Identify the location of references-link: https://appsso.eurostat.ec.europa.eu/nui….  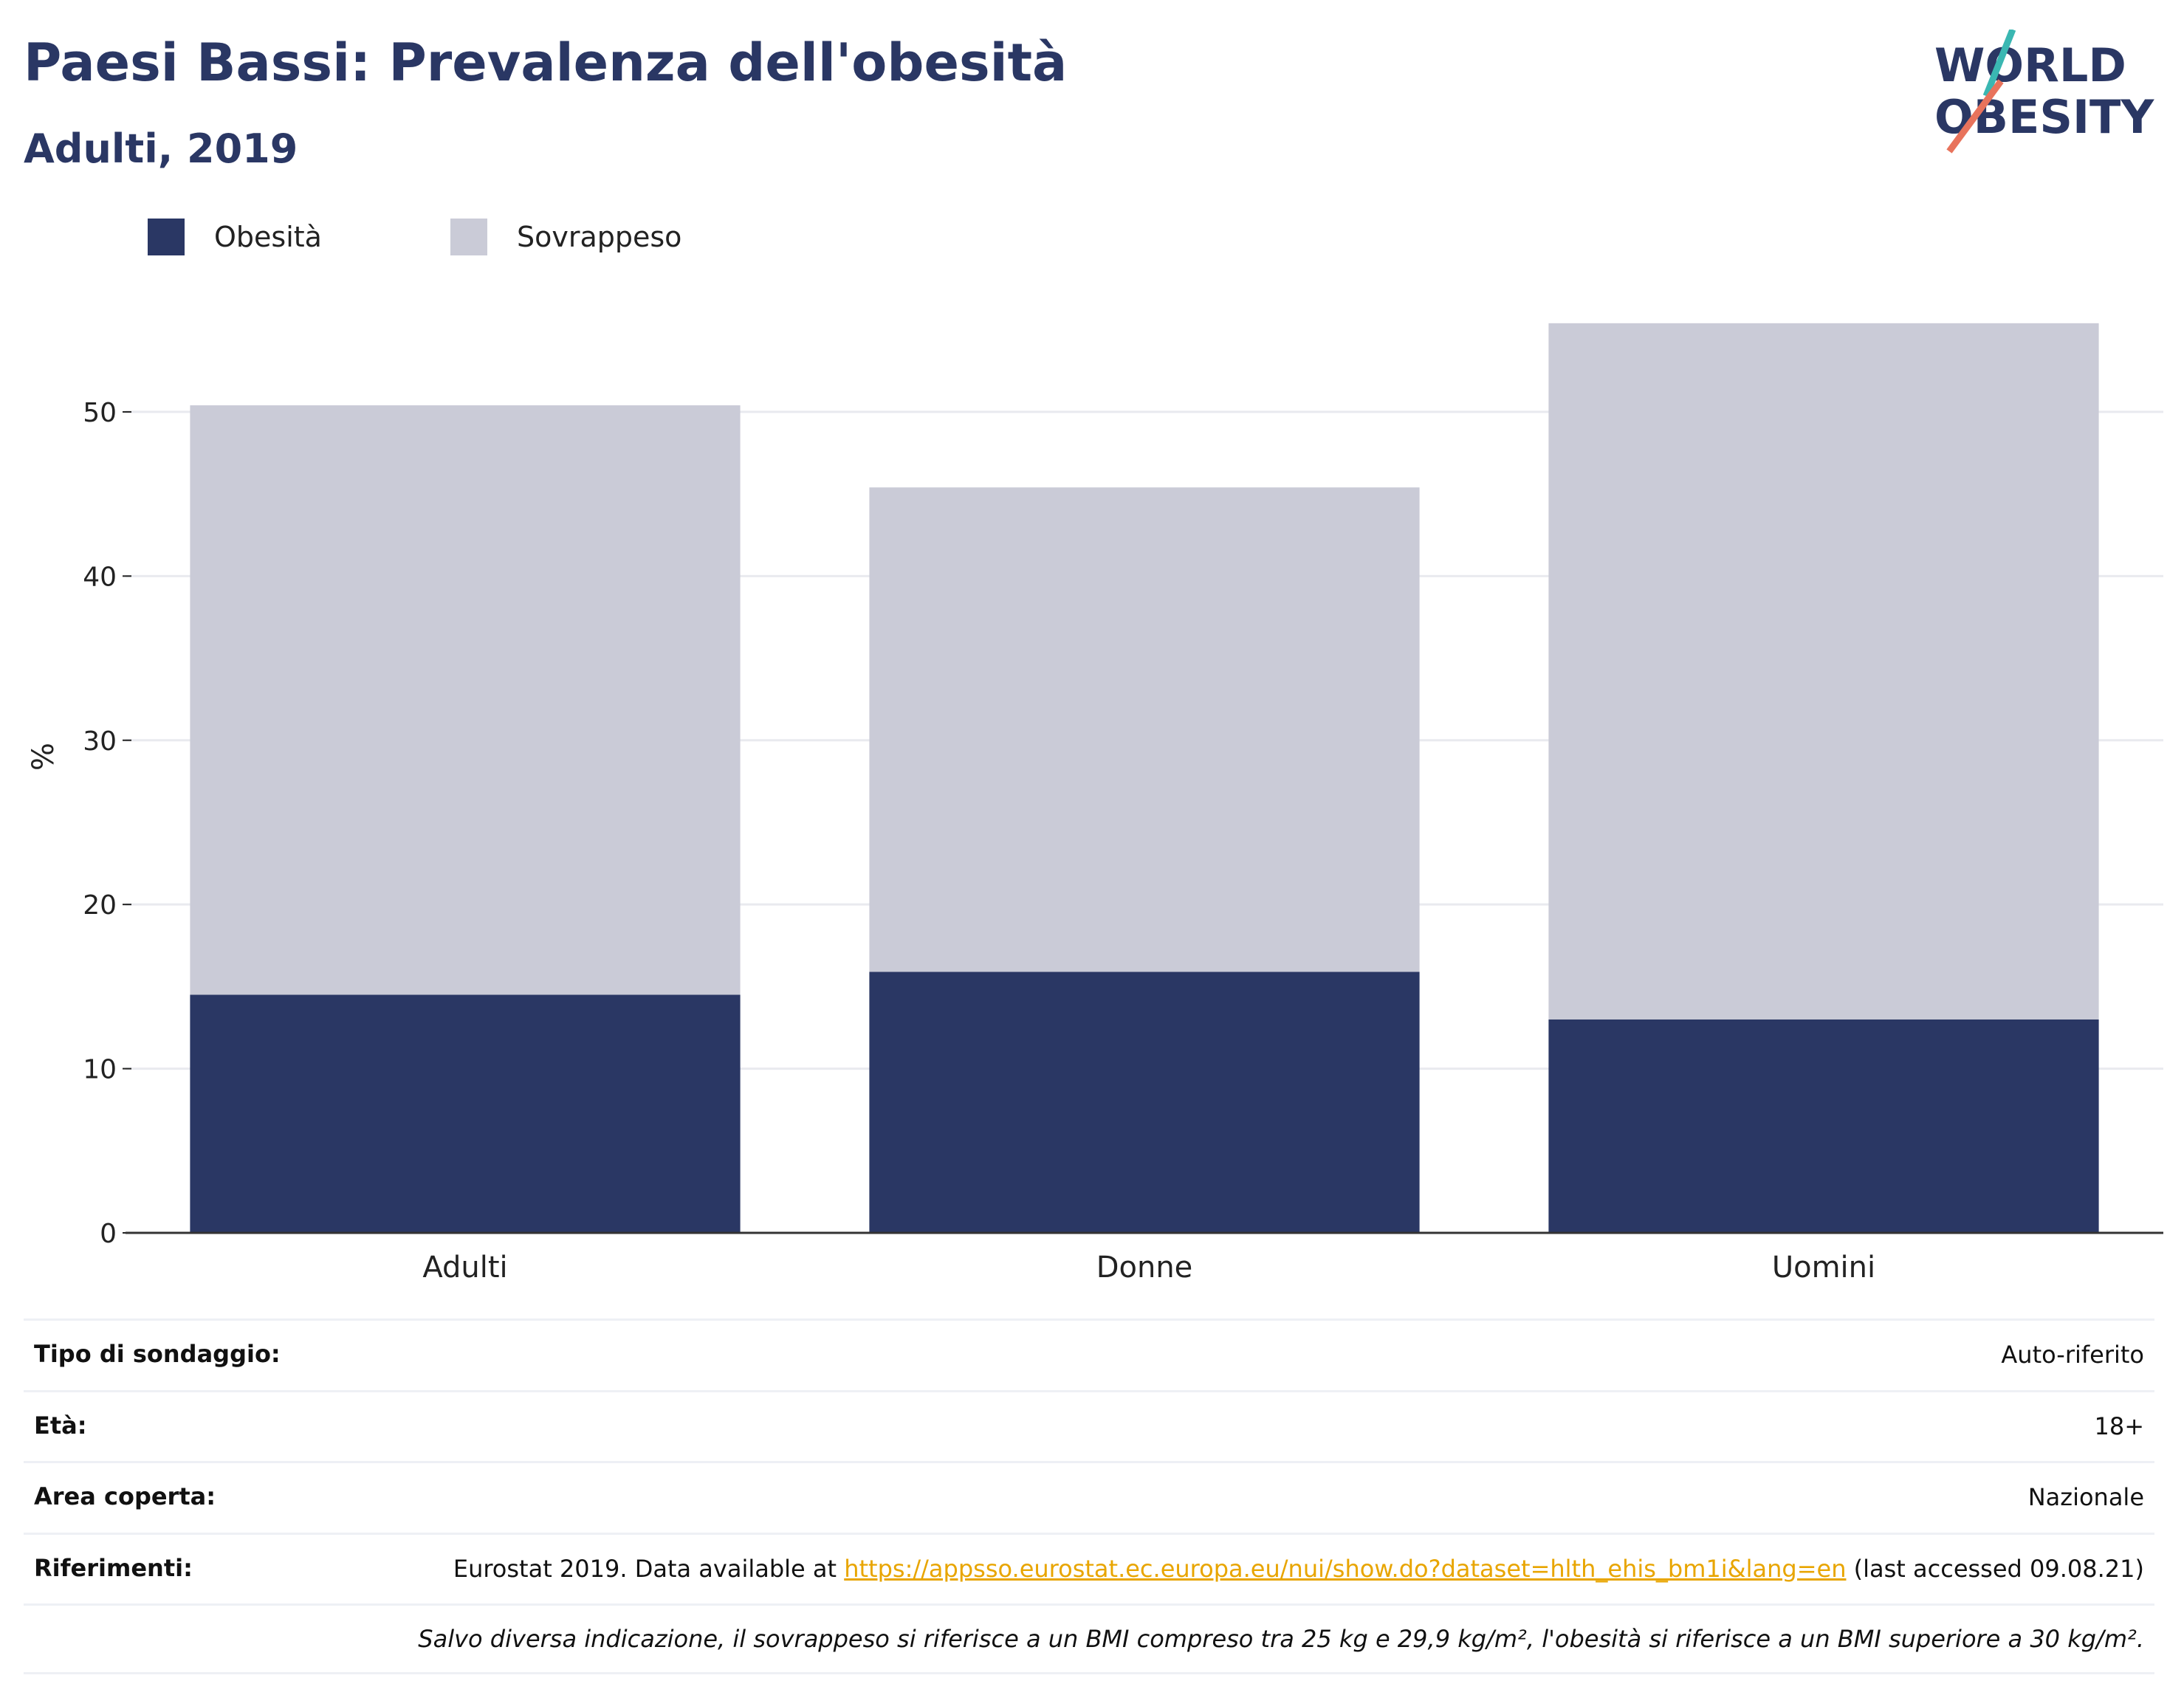
(1346, 1568).